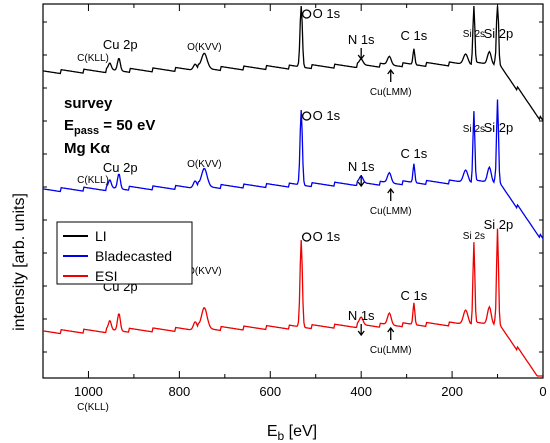 The image size is (550, 443). What do you see at coordinates (101, 236) in the screenshot?
I see `legend-label: LI` at bounding box center [101, 236].